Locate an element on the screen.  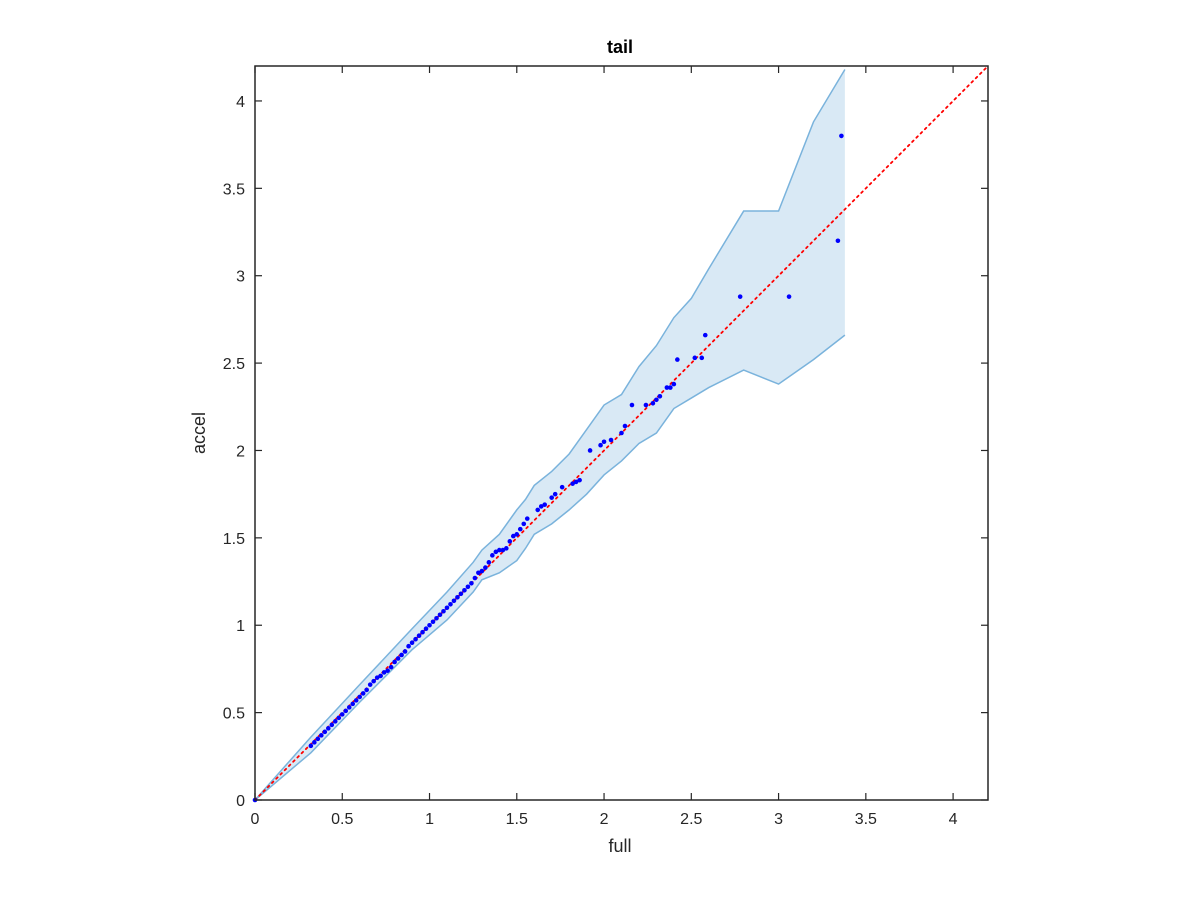
x-axis-label: full is located at coordinates (619, 846).